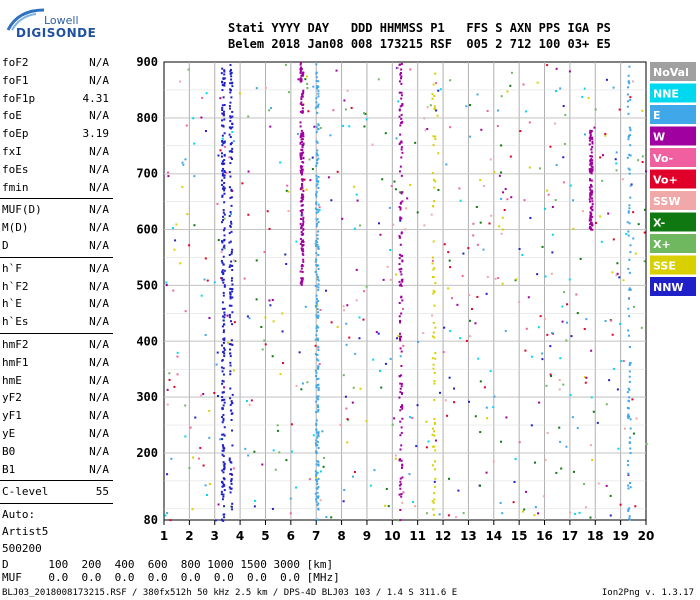  What do you see at coordinates (56, 152) in the screenshot?
I see `param-row: fxI N/A` at bounding box center [56, 152].